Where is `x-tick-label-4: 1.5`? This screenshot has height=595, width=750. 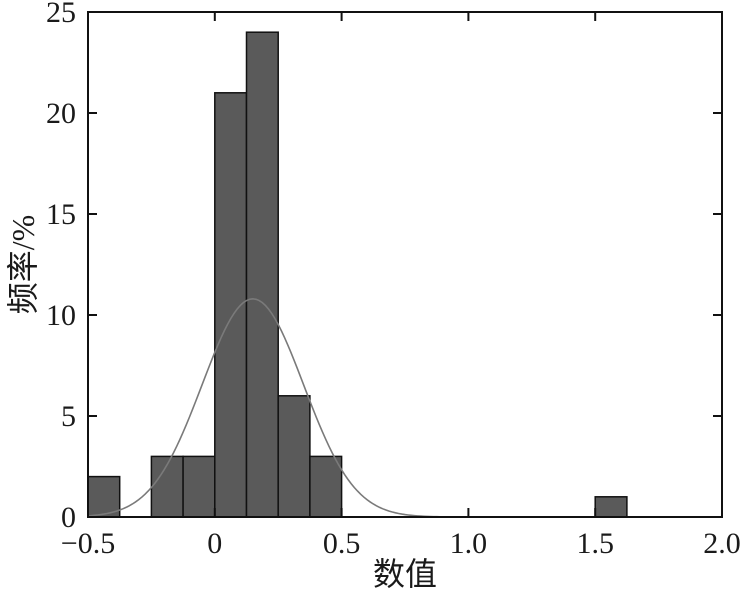
x-tick-label-4: 1.5 is located at coordinates (595, 543).